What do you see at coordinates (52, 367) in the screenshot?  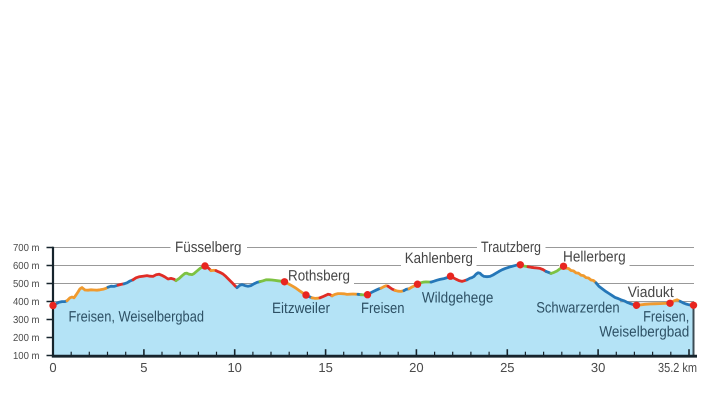 I see `svg-text: 0` at bounding box center [52, 367].